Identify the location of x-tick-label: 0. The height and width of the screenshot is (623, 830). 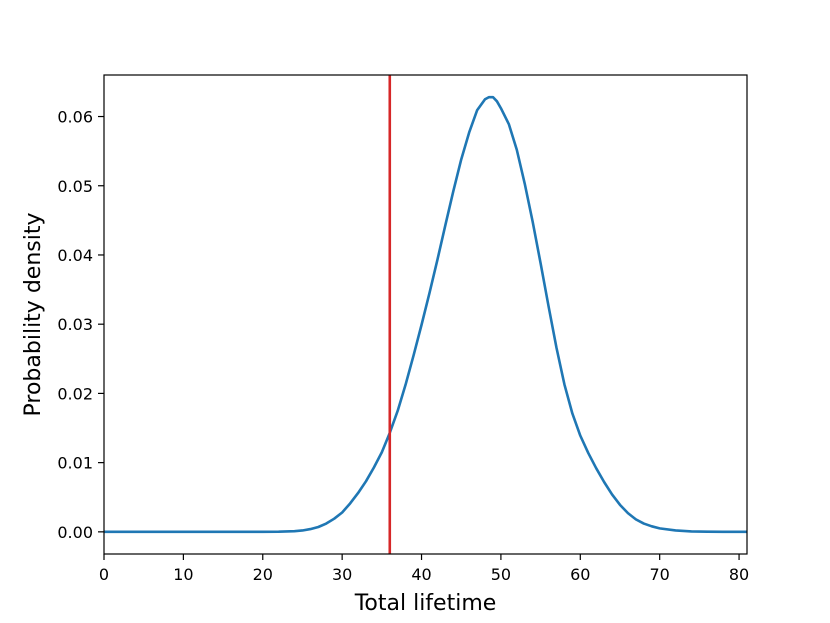
(104, 574).